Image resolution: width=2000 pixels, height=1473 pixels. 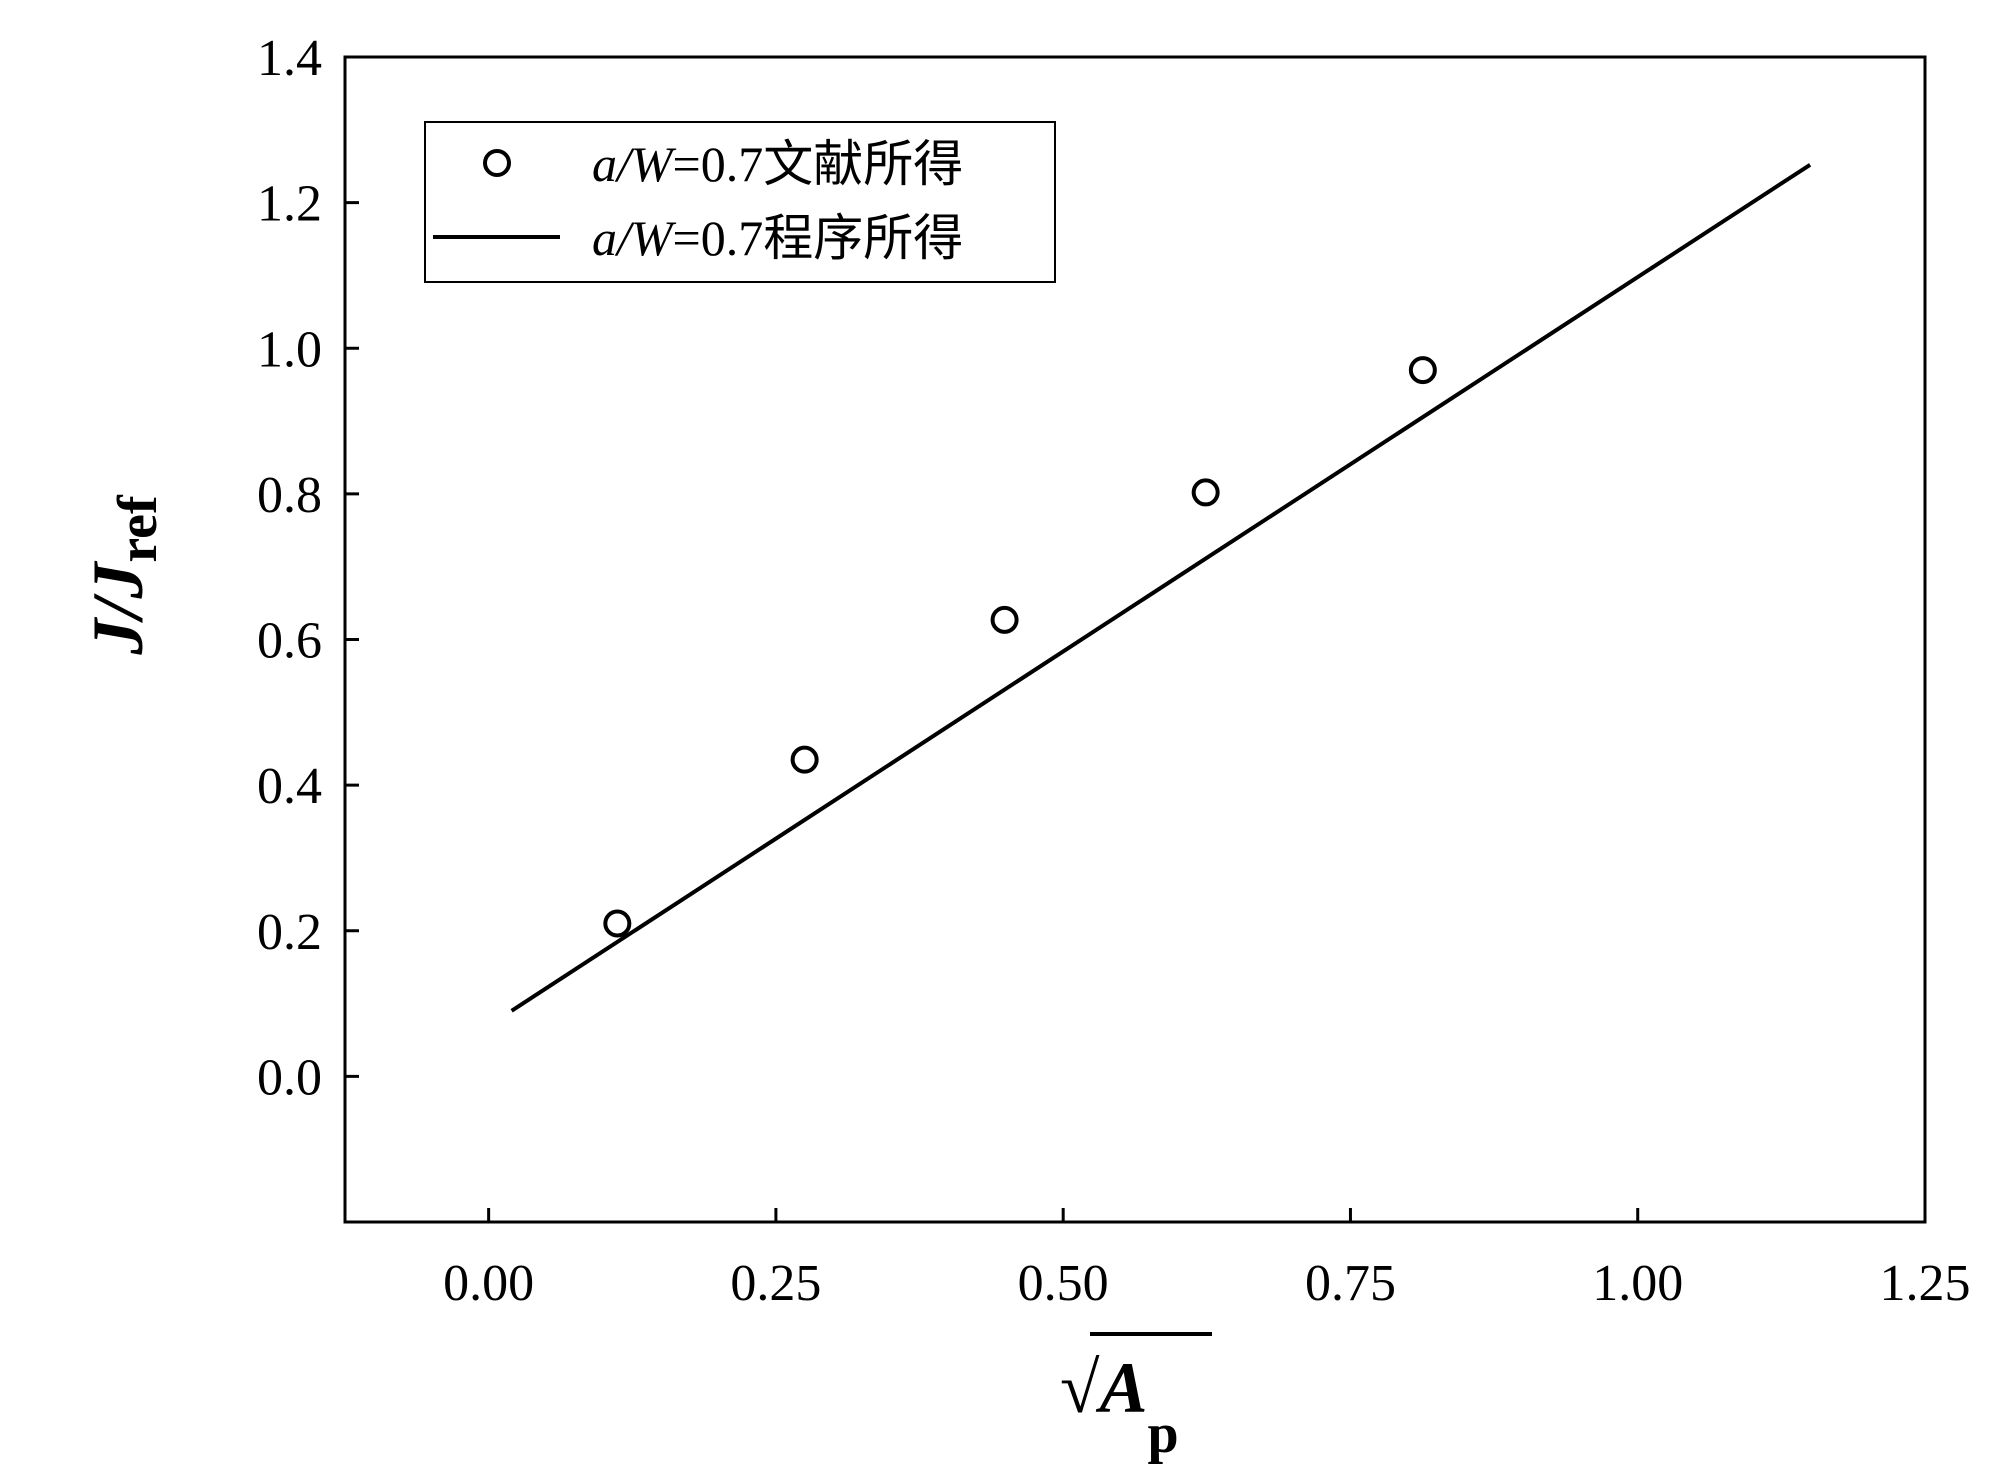 I want to click on x-tick-label: 1.00, so click(x=1637, y=1283).